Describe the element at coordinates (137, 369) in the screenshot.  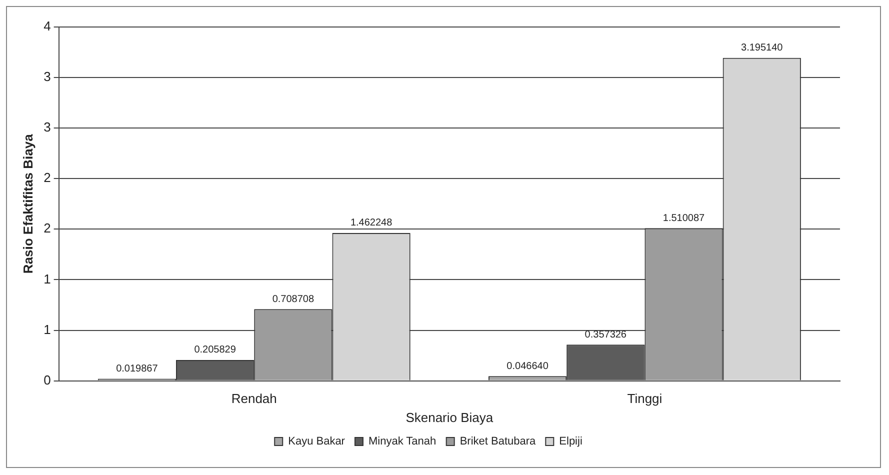
I see `data-label: 0.019867` at that location.